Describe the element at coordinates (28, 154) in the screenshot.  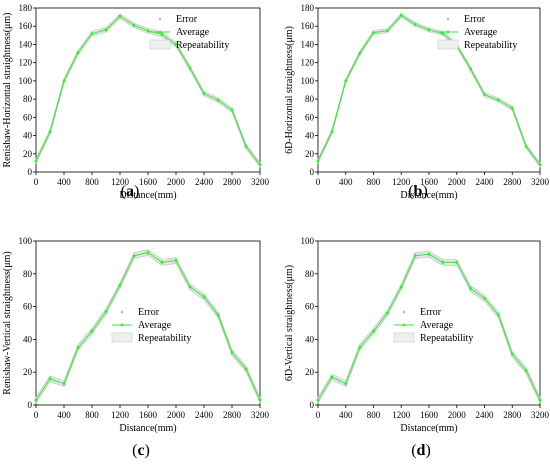
I see `y-tick-label: 20` at that location.